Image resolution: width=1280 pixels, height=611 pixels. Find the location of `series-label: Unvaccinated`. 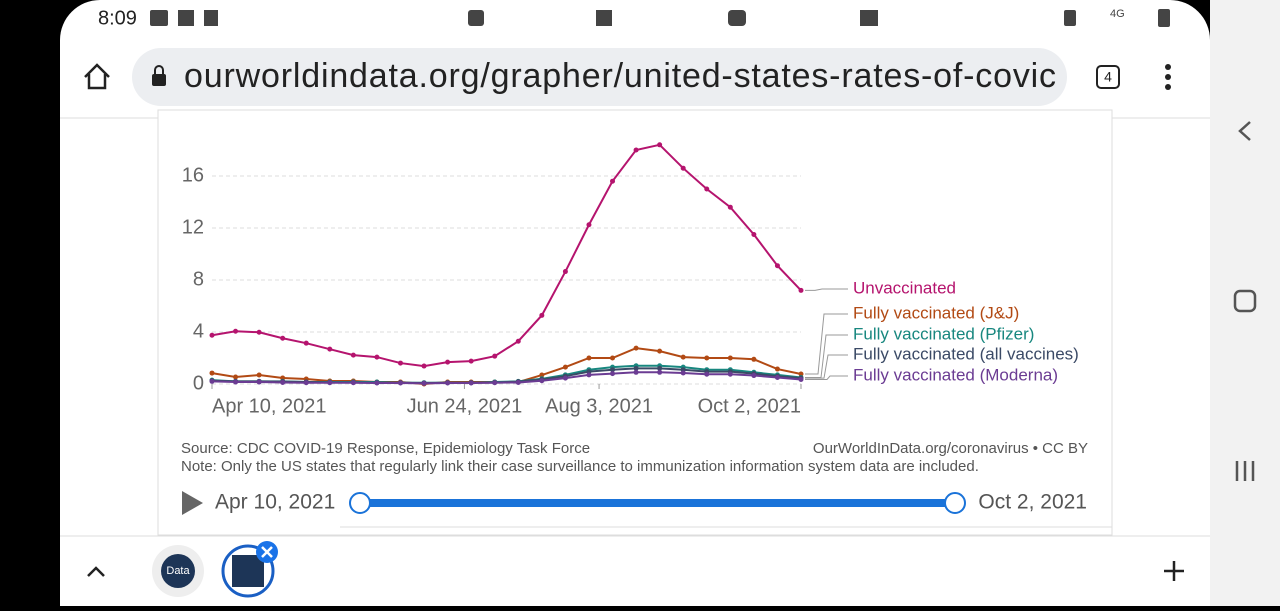

series-label: Unvaccinated is located at coordinates (904, 287).